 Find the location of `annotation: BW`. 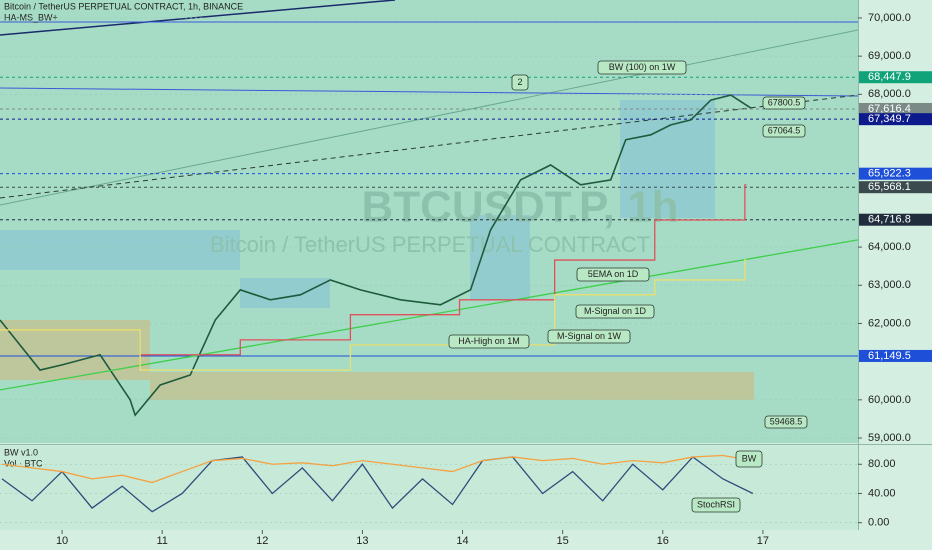

annotation: BW is located at coordinates (749, 459).